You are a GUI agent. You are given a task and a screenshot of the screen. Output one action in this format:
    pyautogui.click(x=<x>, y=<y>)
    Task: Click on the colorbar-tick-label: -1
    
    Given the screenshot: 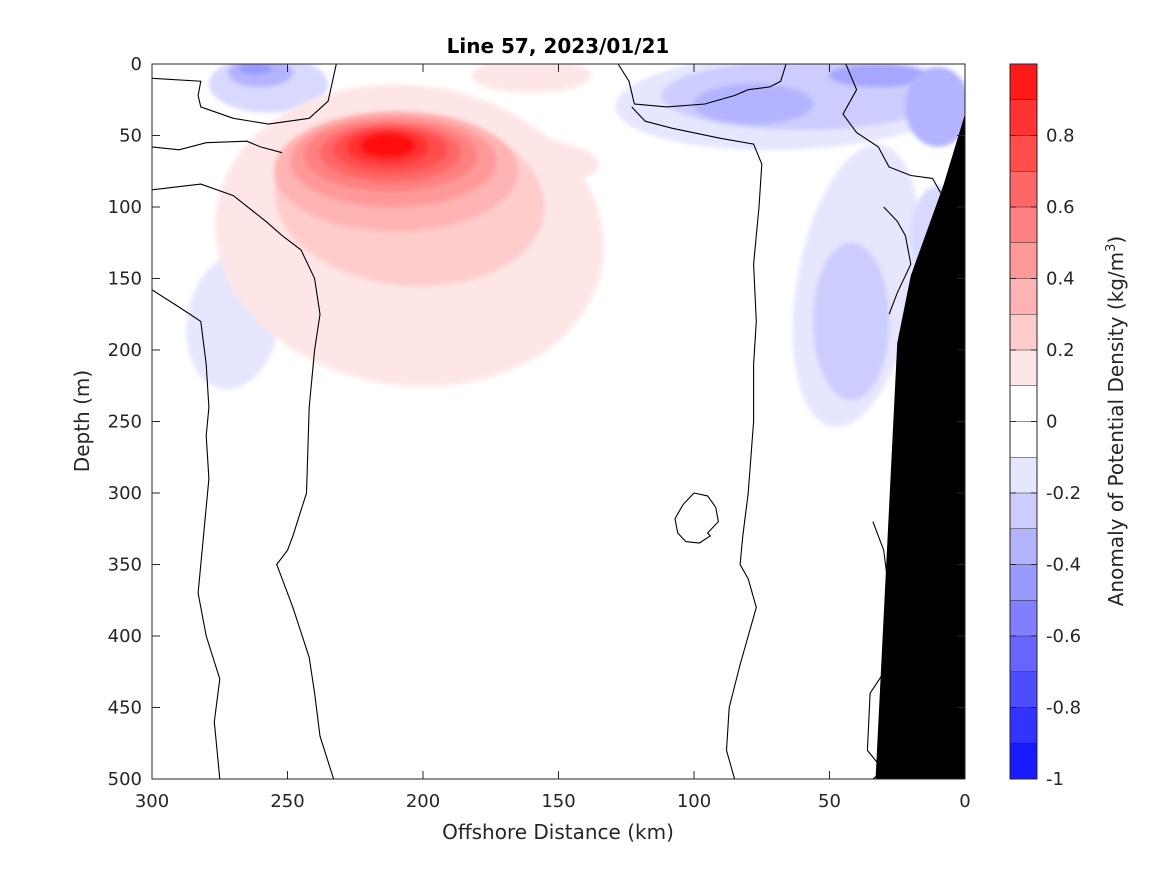 What is the action you would take?
    pyautogui.click(x=1055, y=779)
    